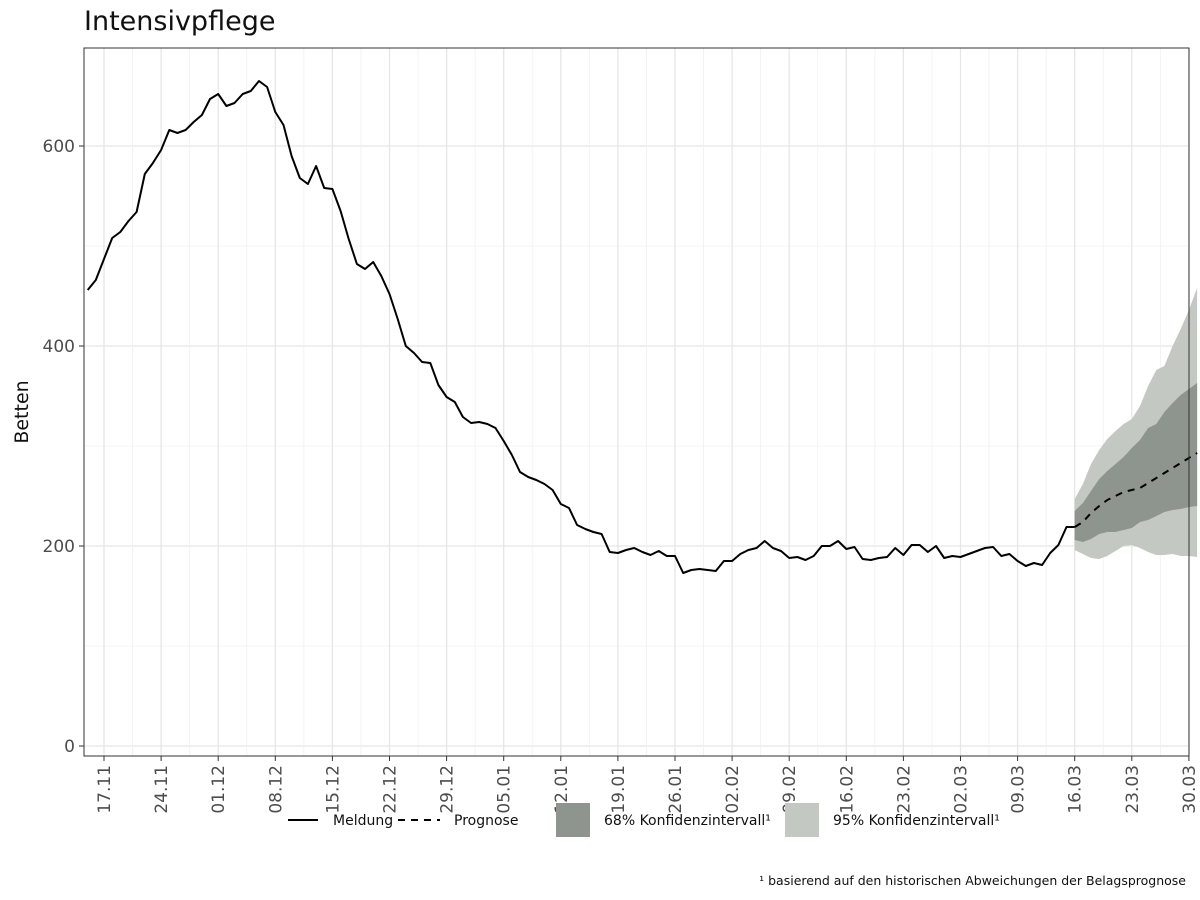  What do you see at coordinates (59, 347) in the screenshot?
I see `y-tick-label: 400` at bounding box center [59, 347].